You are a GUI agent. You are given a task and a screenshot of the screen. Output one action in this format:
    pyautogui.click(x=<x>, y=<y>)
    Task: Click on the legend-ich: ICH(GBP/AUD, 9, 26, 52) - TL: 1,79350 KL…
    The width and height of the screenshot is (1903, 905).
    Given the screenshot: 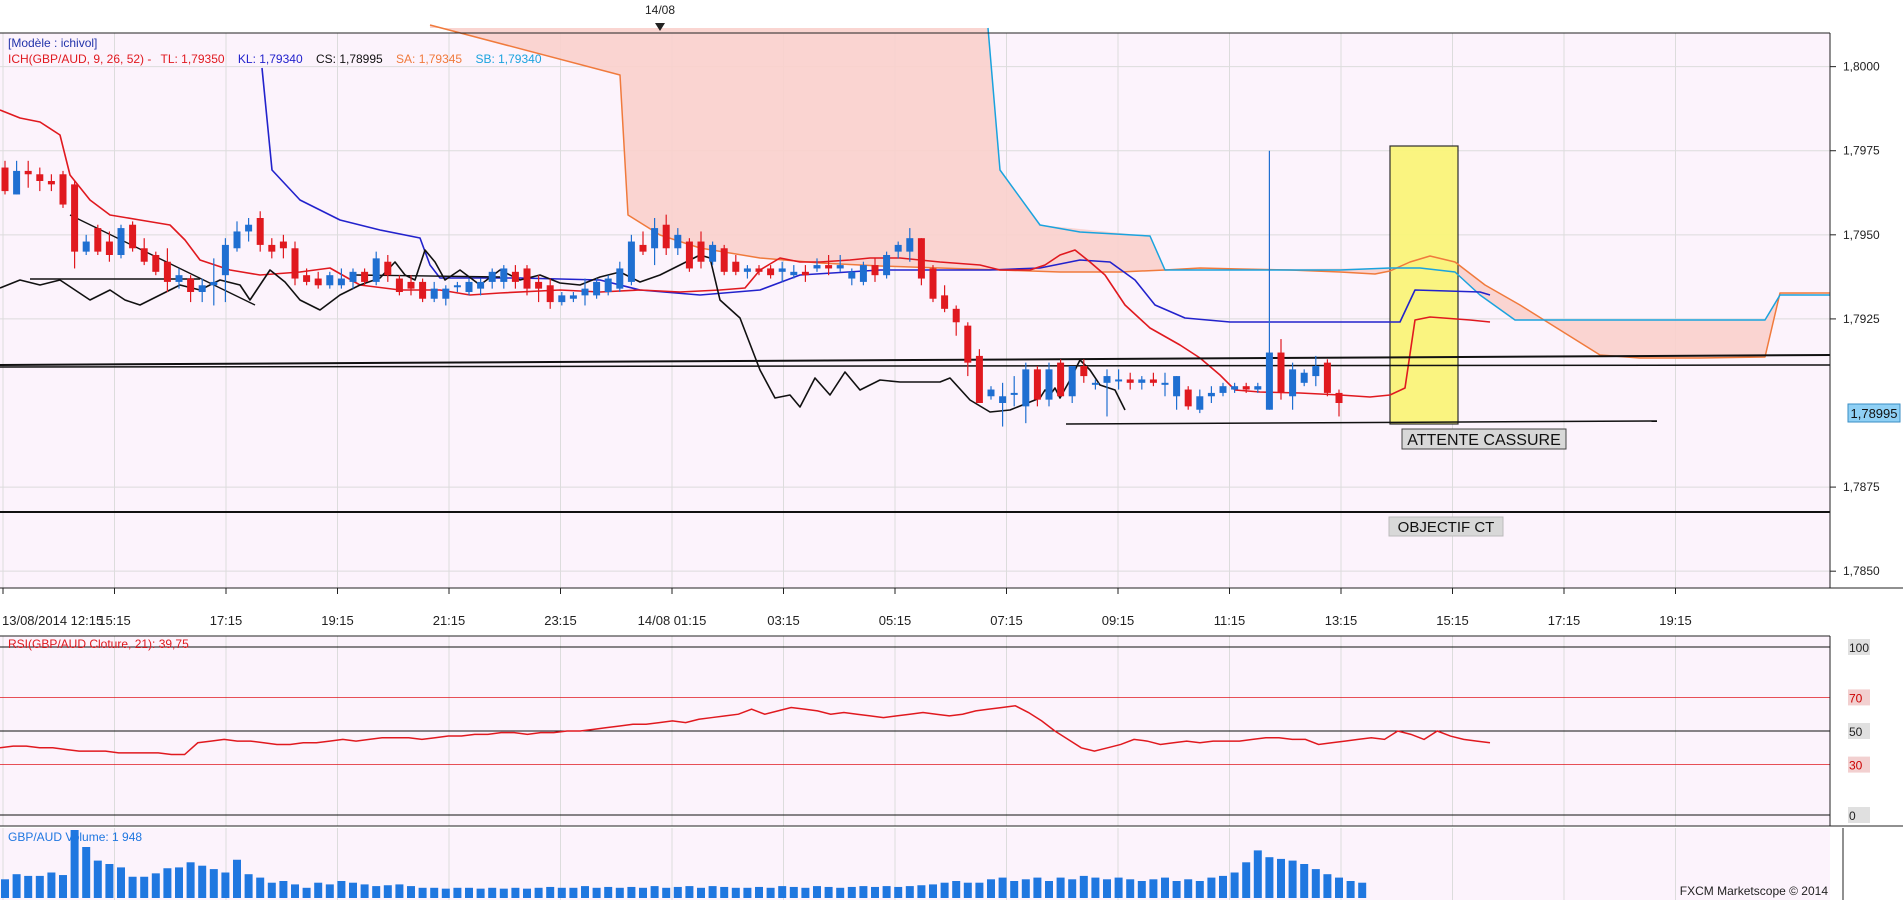 What is the action you would take?
    pyautogui.click(x=275, y=59)
    